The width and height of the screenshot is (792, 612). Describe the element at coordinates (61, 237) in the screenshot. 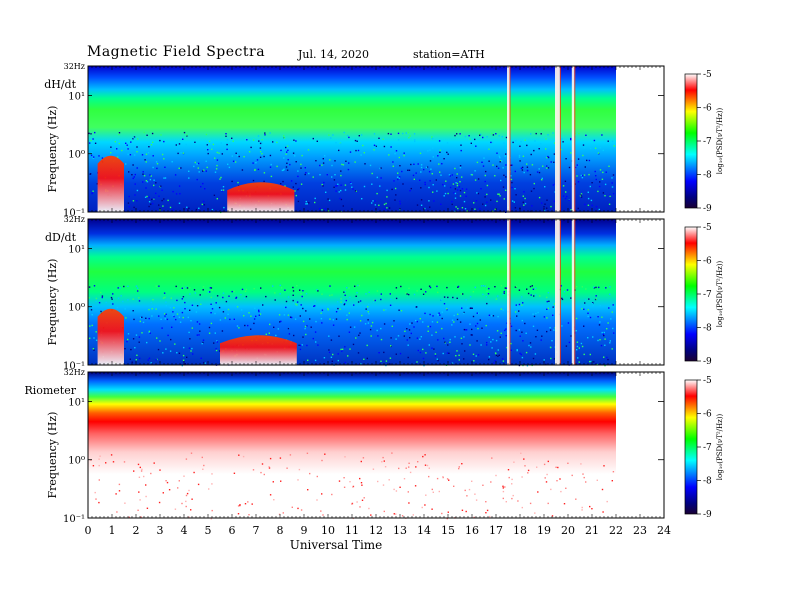

I see `panel-label: dD/dt` at that location.